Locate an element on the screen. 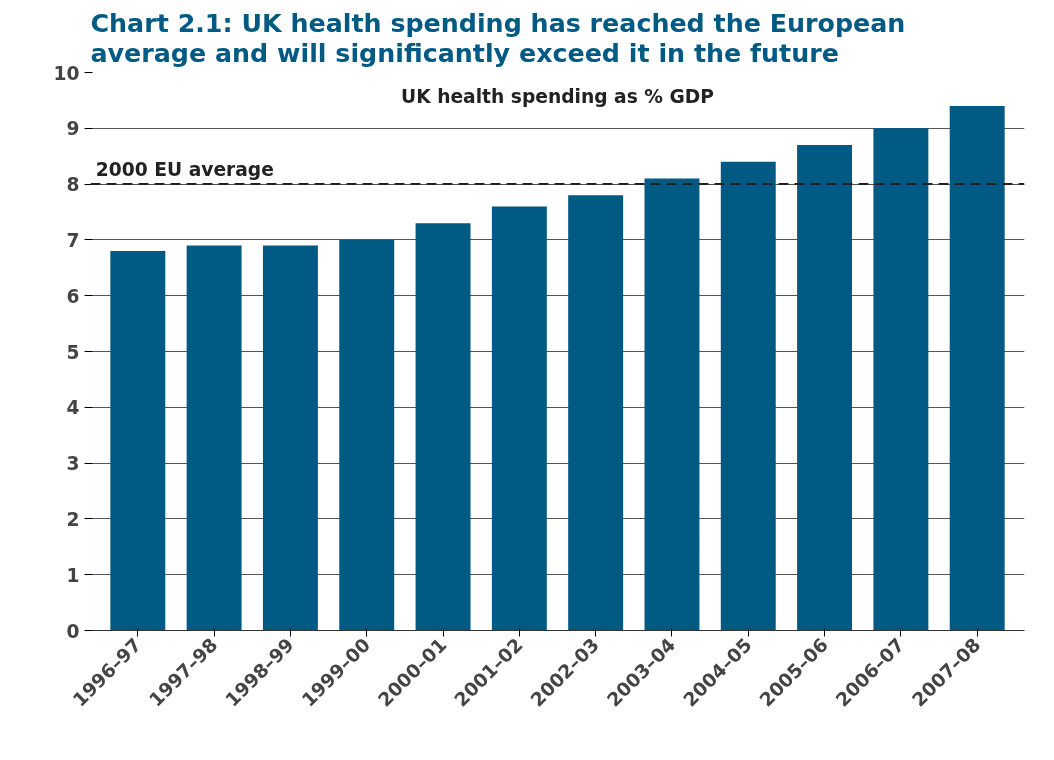  y-tick-label: 2 is located at coordinates (73, 519).